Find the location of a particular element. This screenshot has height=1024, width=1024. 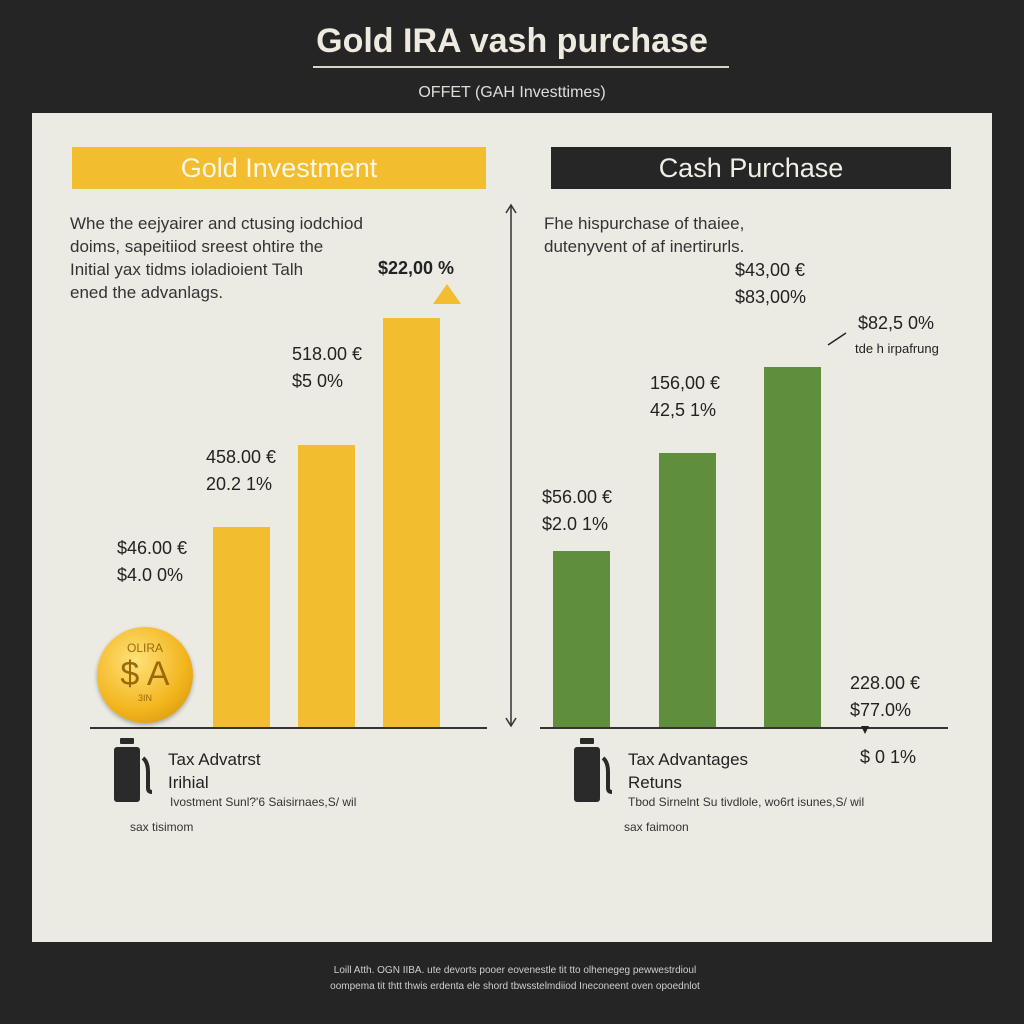

footer-title-line: Retuns is located at coordinates (655, 782).